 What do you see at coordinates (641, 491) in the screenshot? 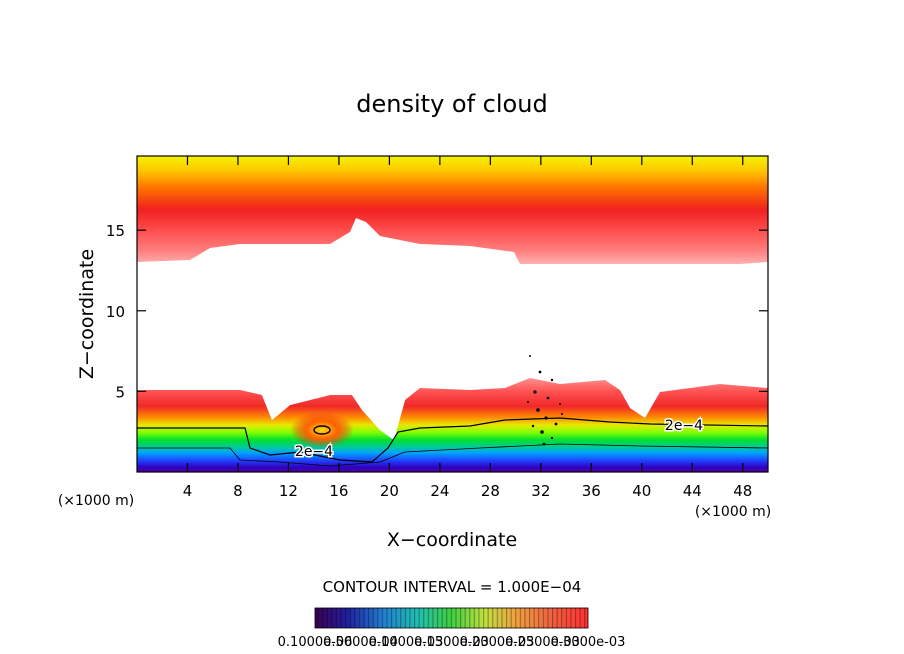
I see `x-tick-label: 40` at bounding box center [641, 491].